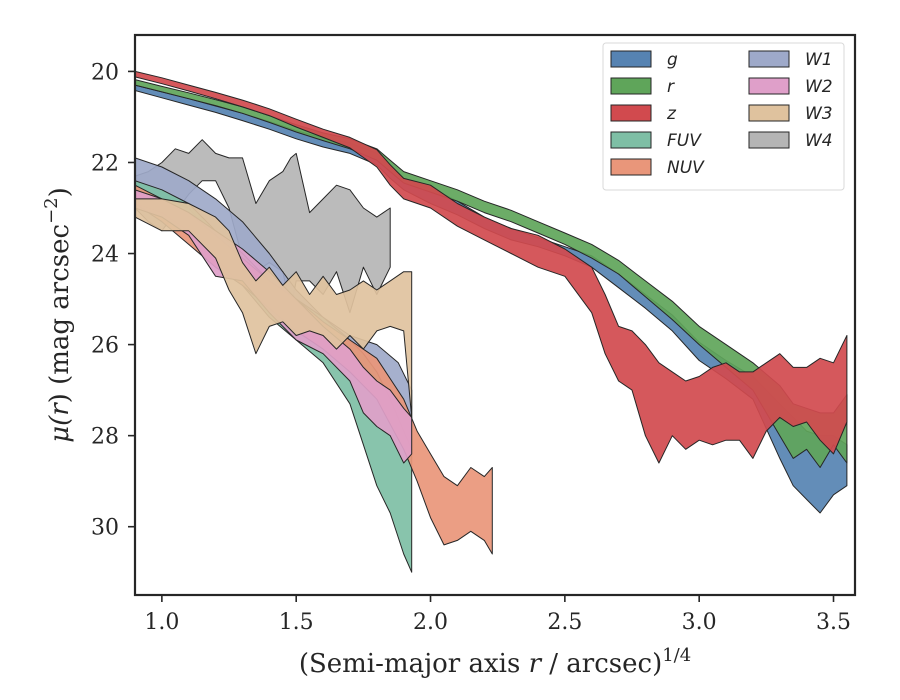 The height and width of the screenshot is (700, 900). Describe the element at coordinates (671, 87) in the screenshot. I see `legend-label-r: r` at that location.